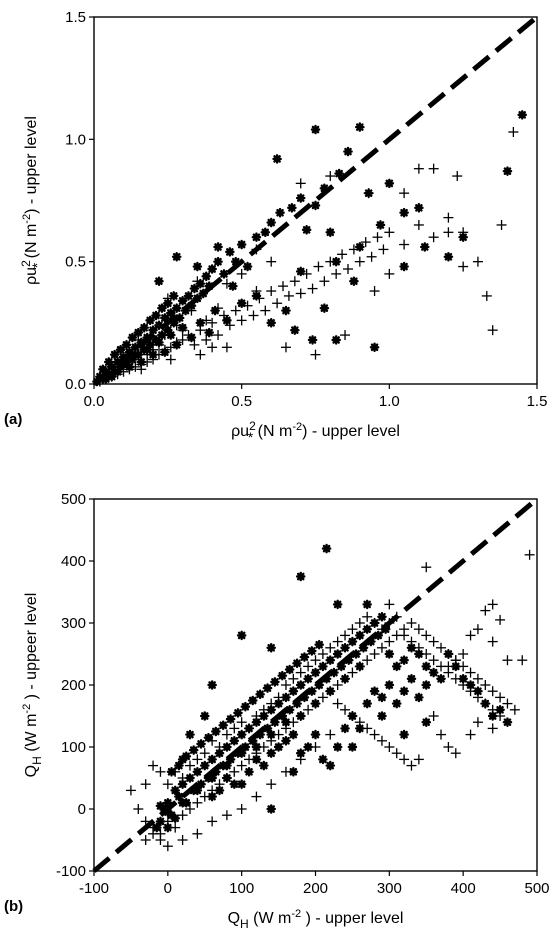 The width and height of the screenshot is (551, 951). I want to click on x-axis-label: QH (W m-2 ) - upper level, so click(316, 919).